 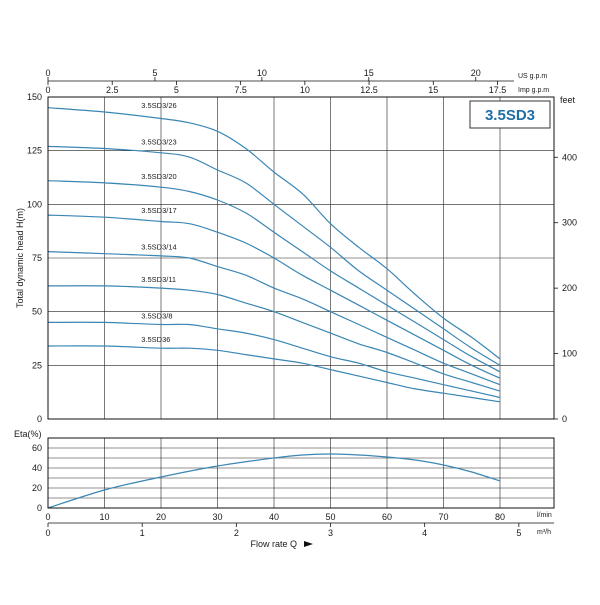 What do you see at coordinates (424, 533) in the screenshot?
I see `m3h-tick-label: 4` at bounding box center [424, 533].